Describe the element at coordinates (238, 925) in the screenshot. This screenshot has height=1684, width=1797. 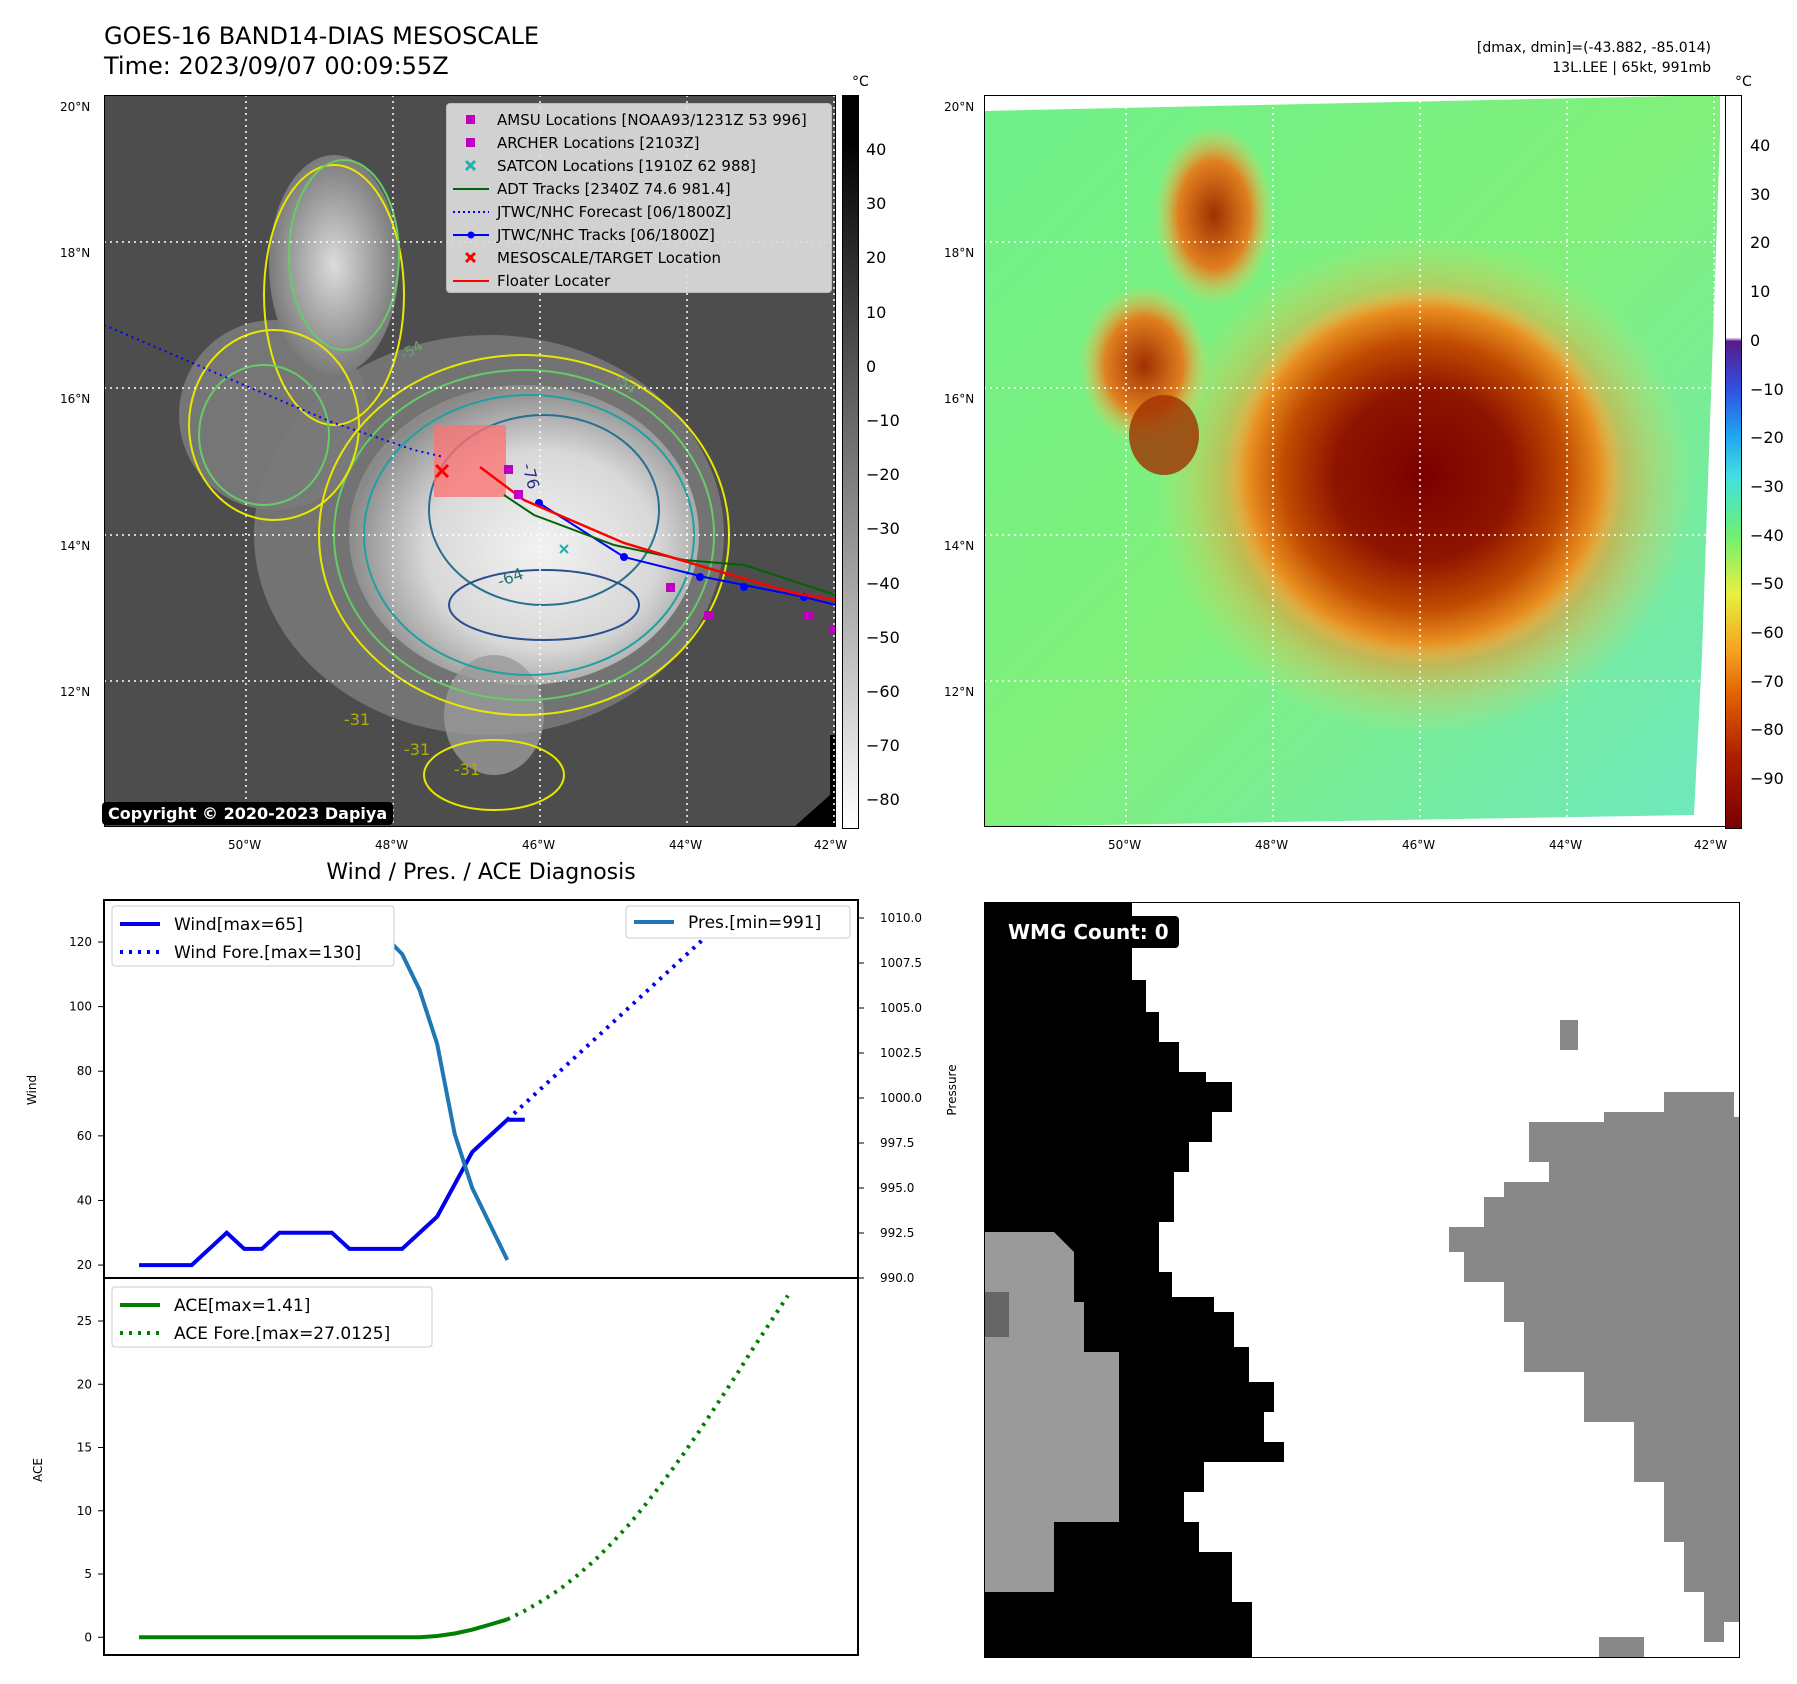
I see `legend-label: Wind[max=65]` at that location.